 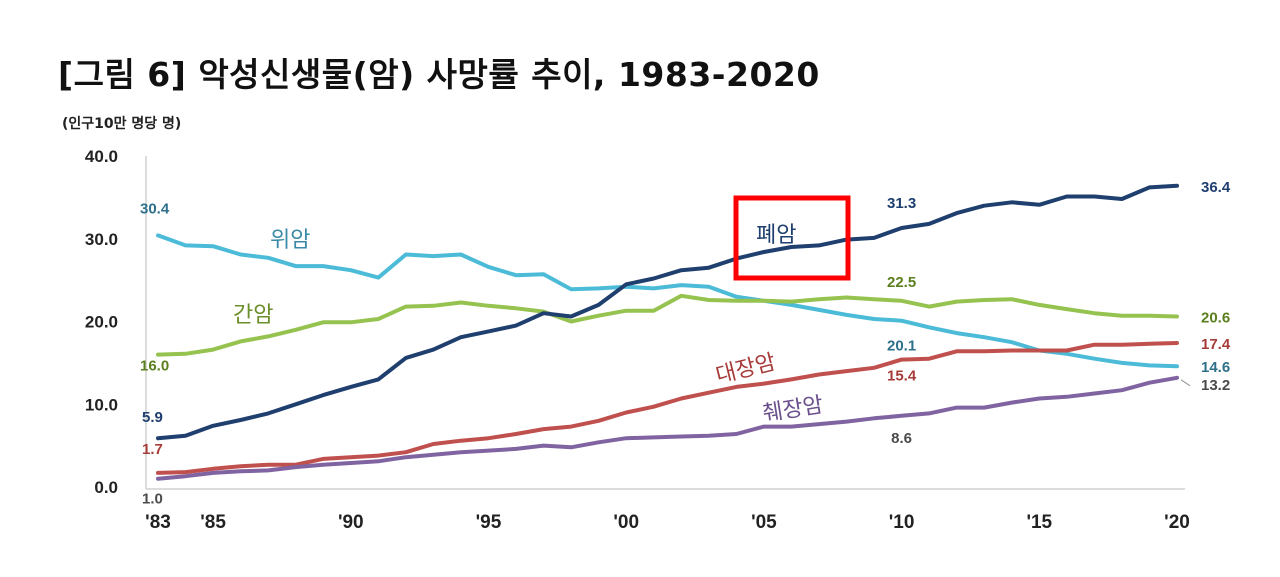 I want to click on highlight-box, so click(x=792, y=238).